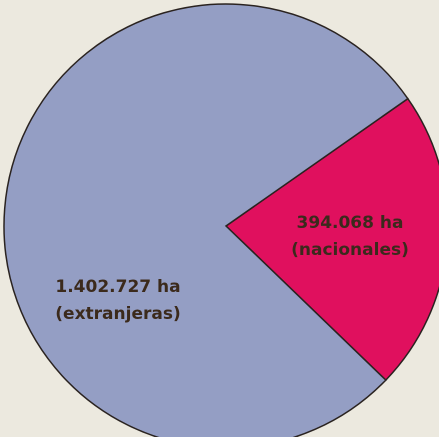 The image size is (439, 437). Describe the element at coordinates (117, 314) in the screenshot. I see `slice-category-label: (extranjeras)` at that location.